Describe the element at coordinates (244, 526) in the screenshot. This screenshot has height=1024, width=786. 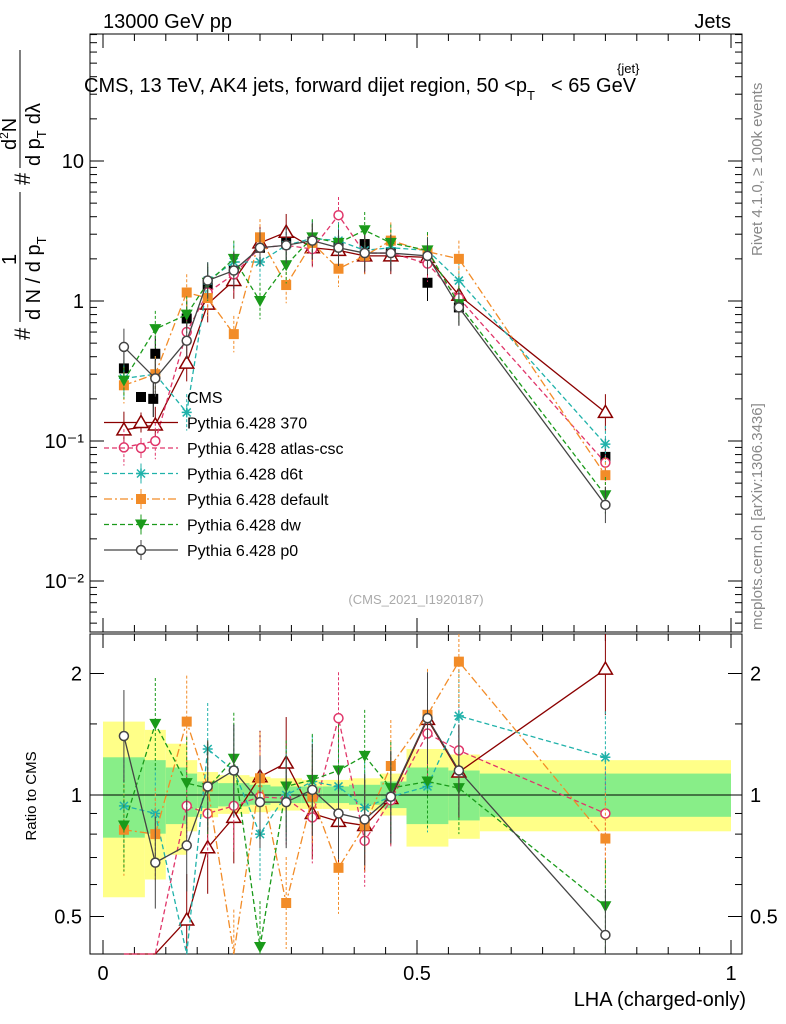
I see `legend-label: Pythia 6.428 dw` at that location.